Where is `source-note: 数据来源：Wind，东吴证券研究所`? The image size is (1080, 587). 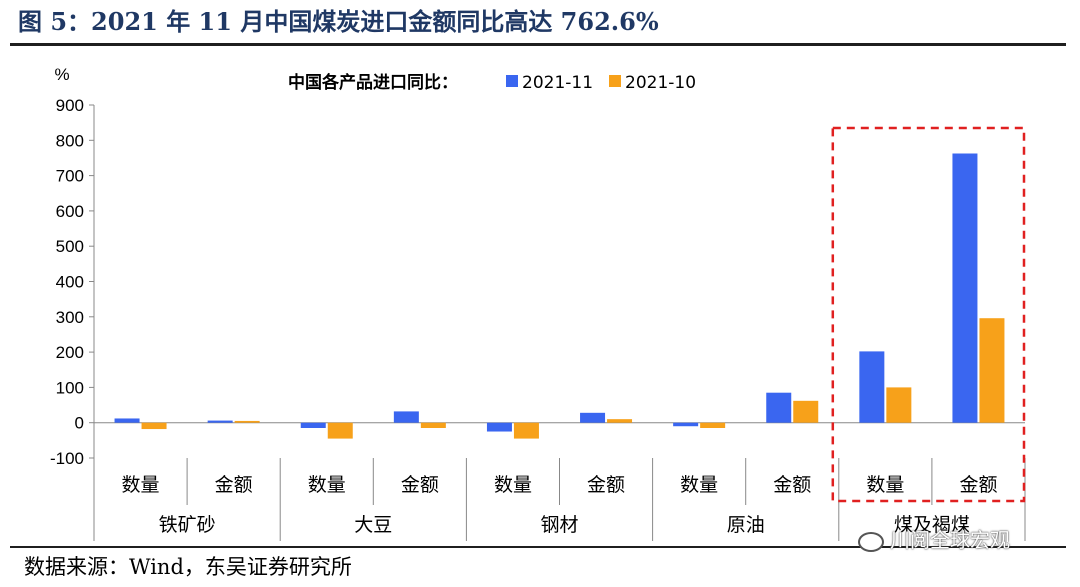
source-note: 数据来源：Wind，东吴证券研究所 is located at coordinates (188, 567).